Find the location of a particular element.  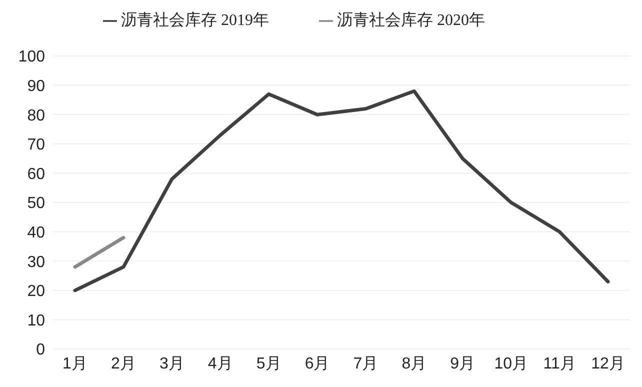

y-tick-label: 60 is located at coordinates (36, 174).